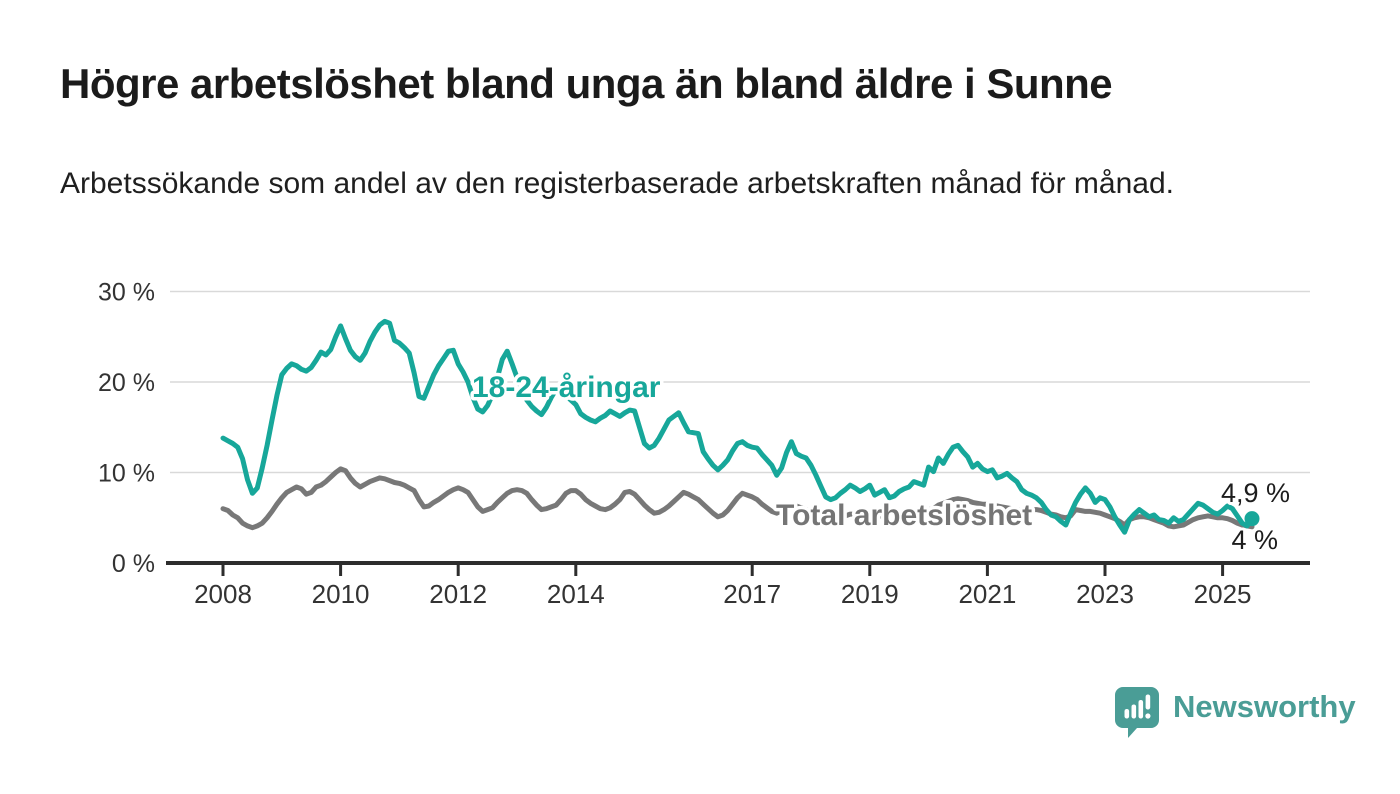 The image size is (1400, 794). Describe the element at coordinates (870, 594) in the screenshot. I see `svg-text: 2019` at that location.